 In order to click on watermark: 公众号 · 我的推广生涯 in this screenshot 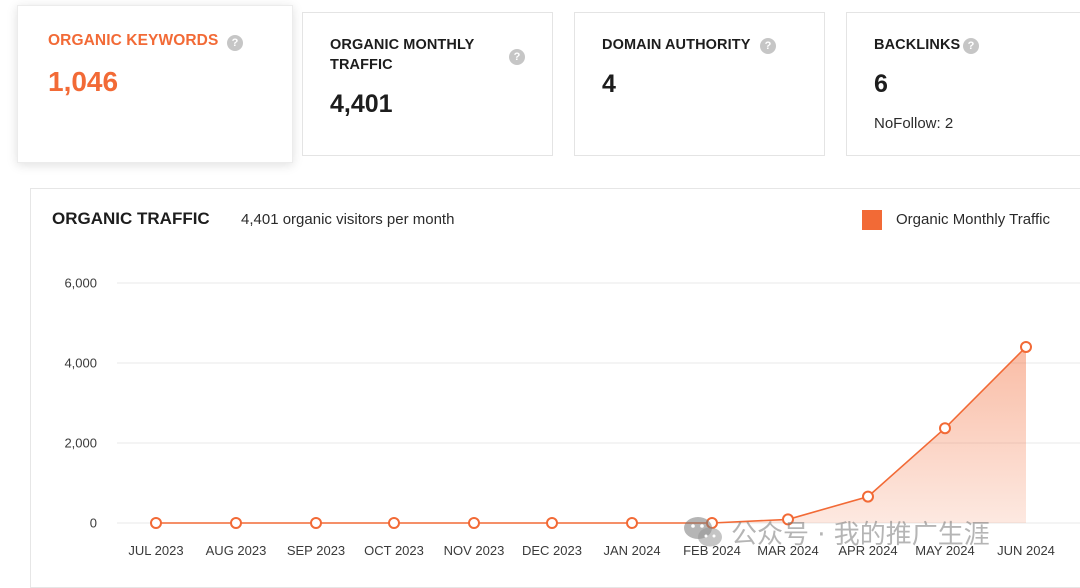, I will do `click(836, 532)`.